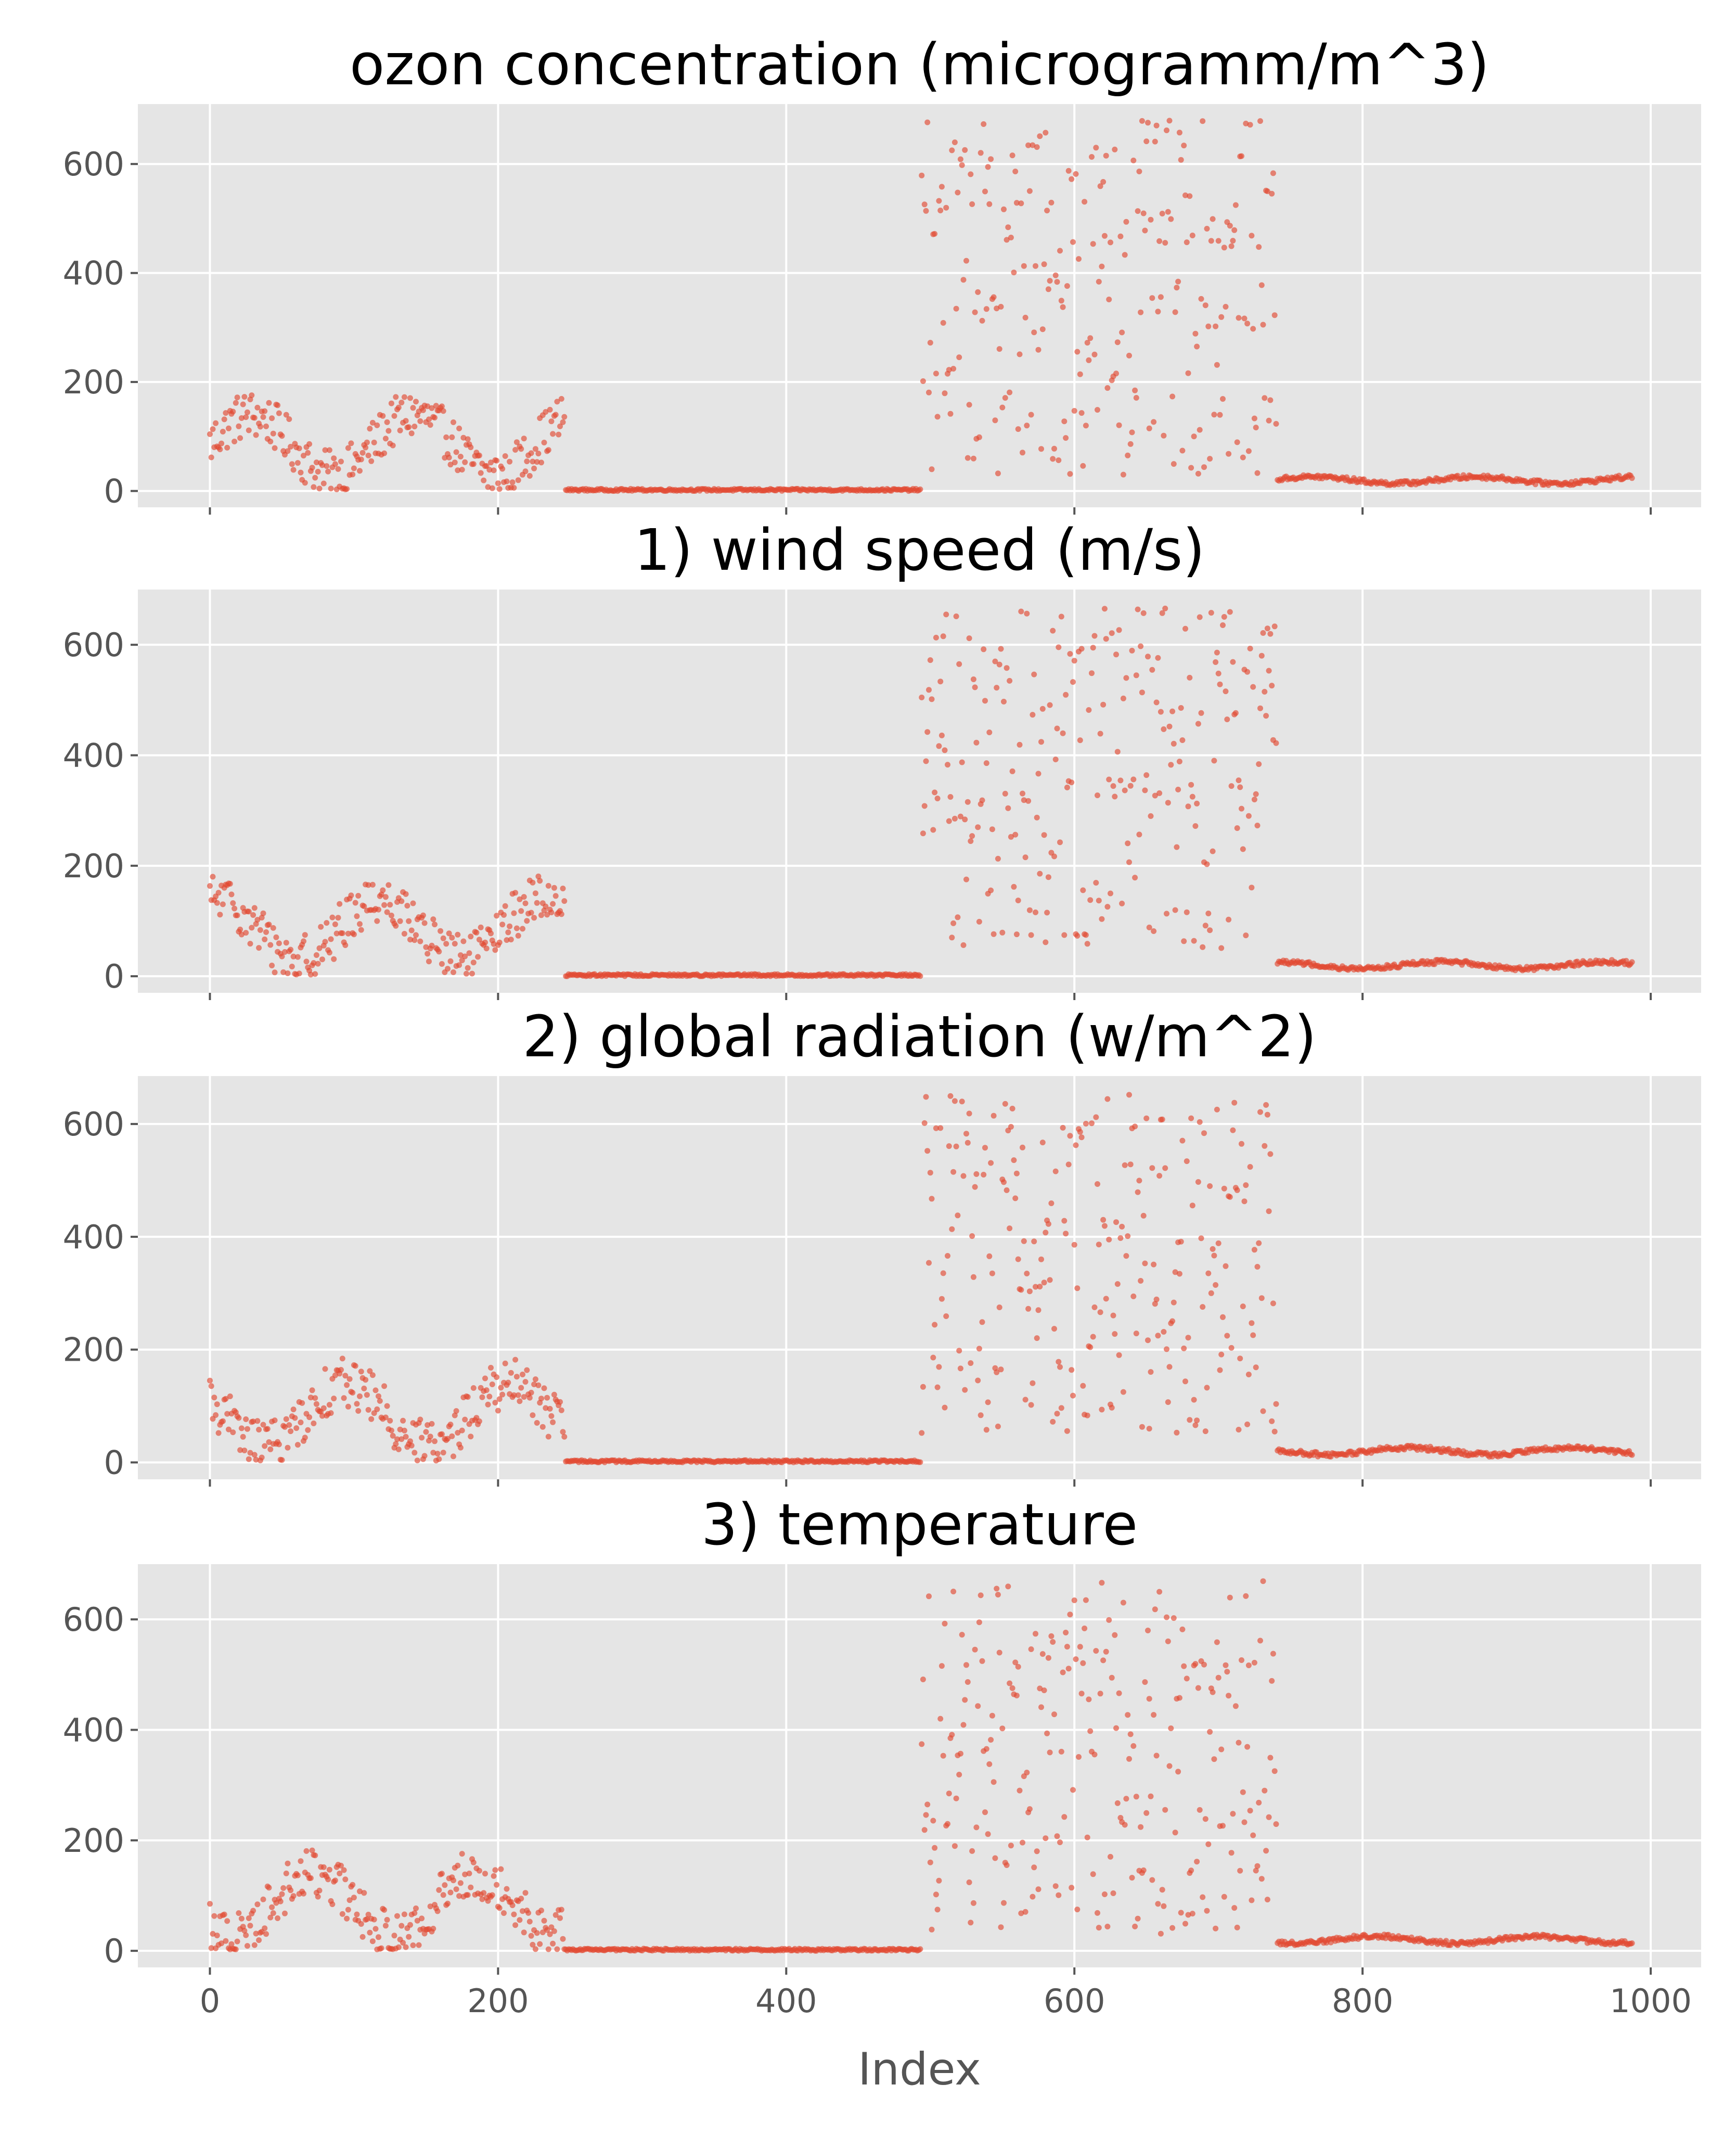 This screenshot has height=2149, width=1736. I want to click on y-tick-label: 600, so click(93, 164).